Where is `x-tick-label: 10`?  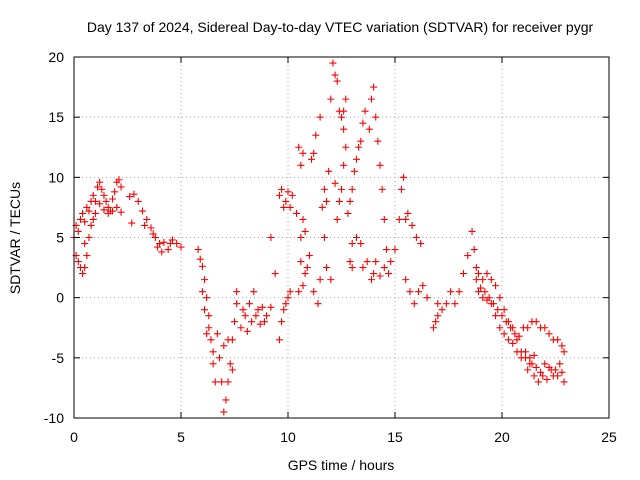 x-tick-label: 10 is located at coordinates (288, 437).